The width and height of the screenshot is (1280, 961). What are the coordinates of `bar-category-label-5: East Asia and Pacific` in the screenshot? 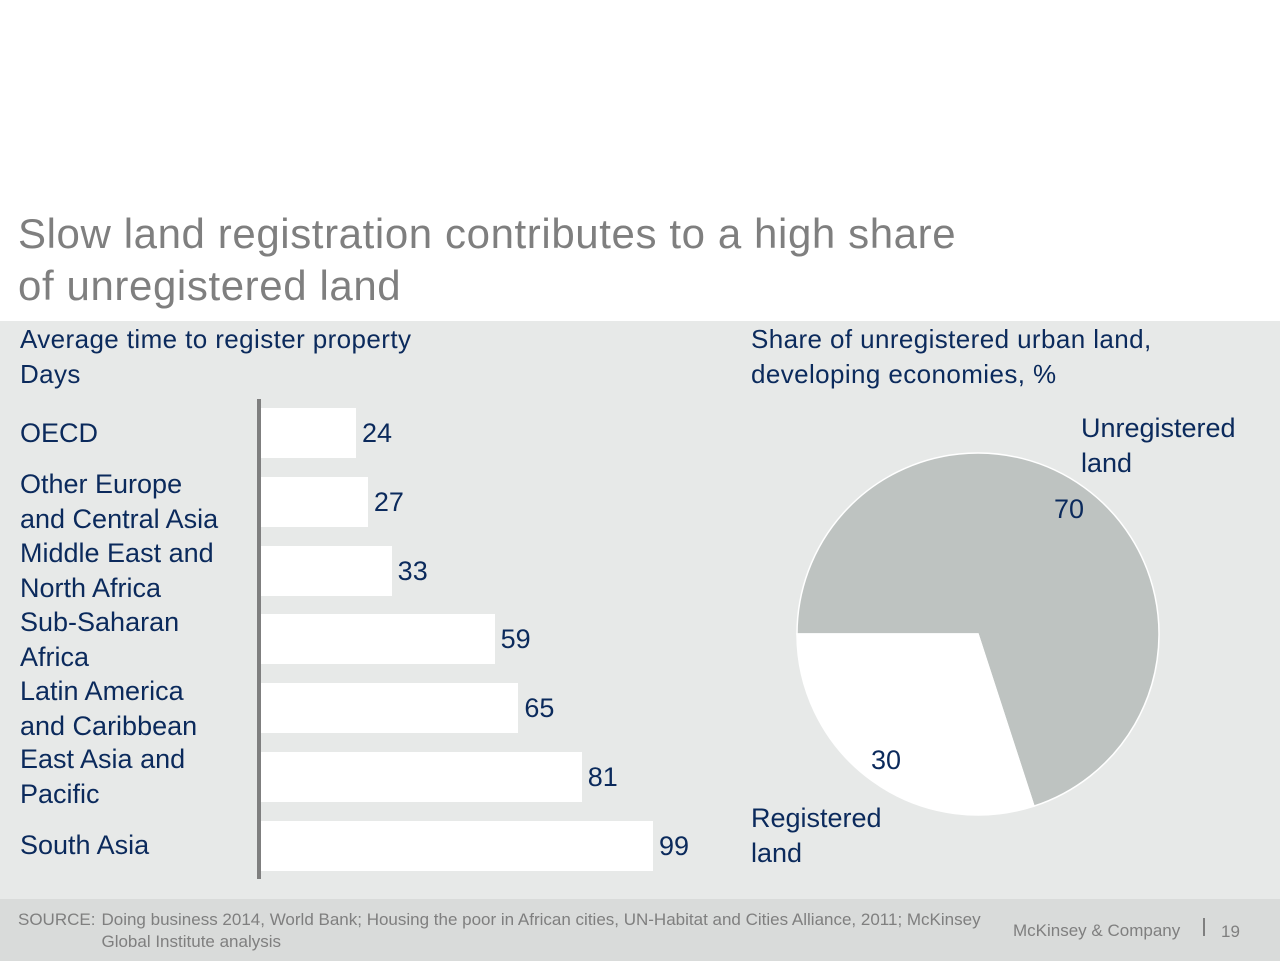 It's located at (103, 776).